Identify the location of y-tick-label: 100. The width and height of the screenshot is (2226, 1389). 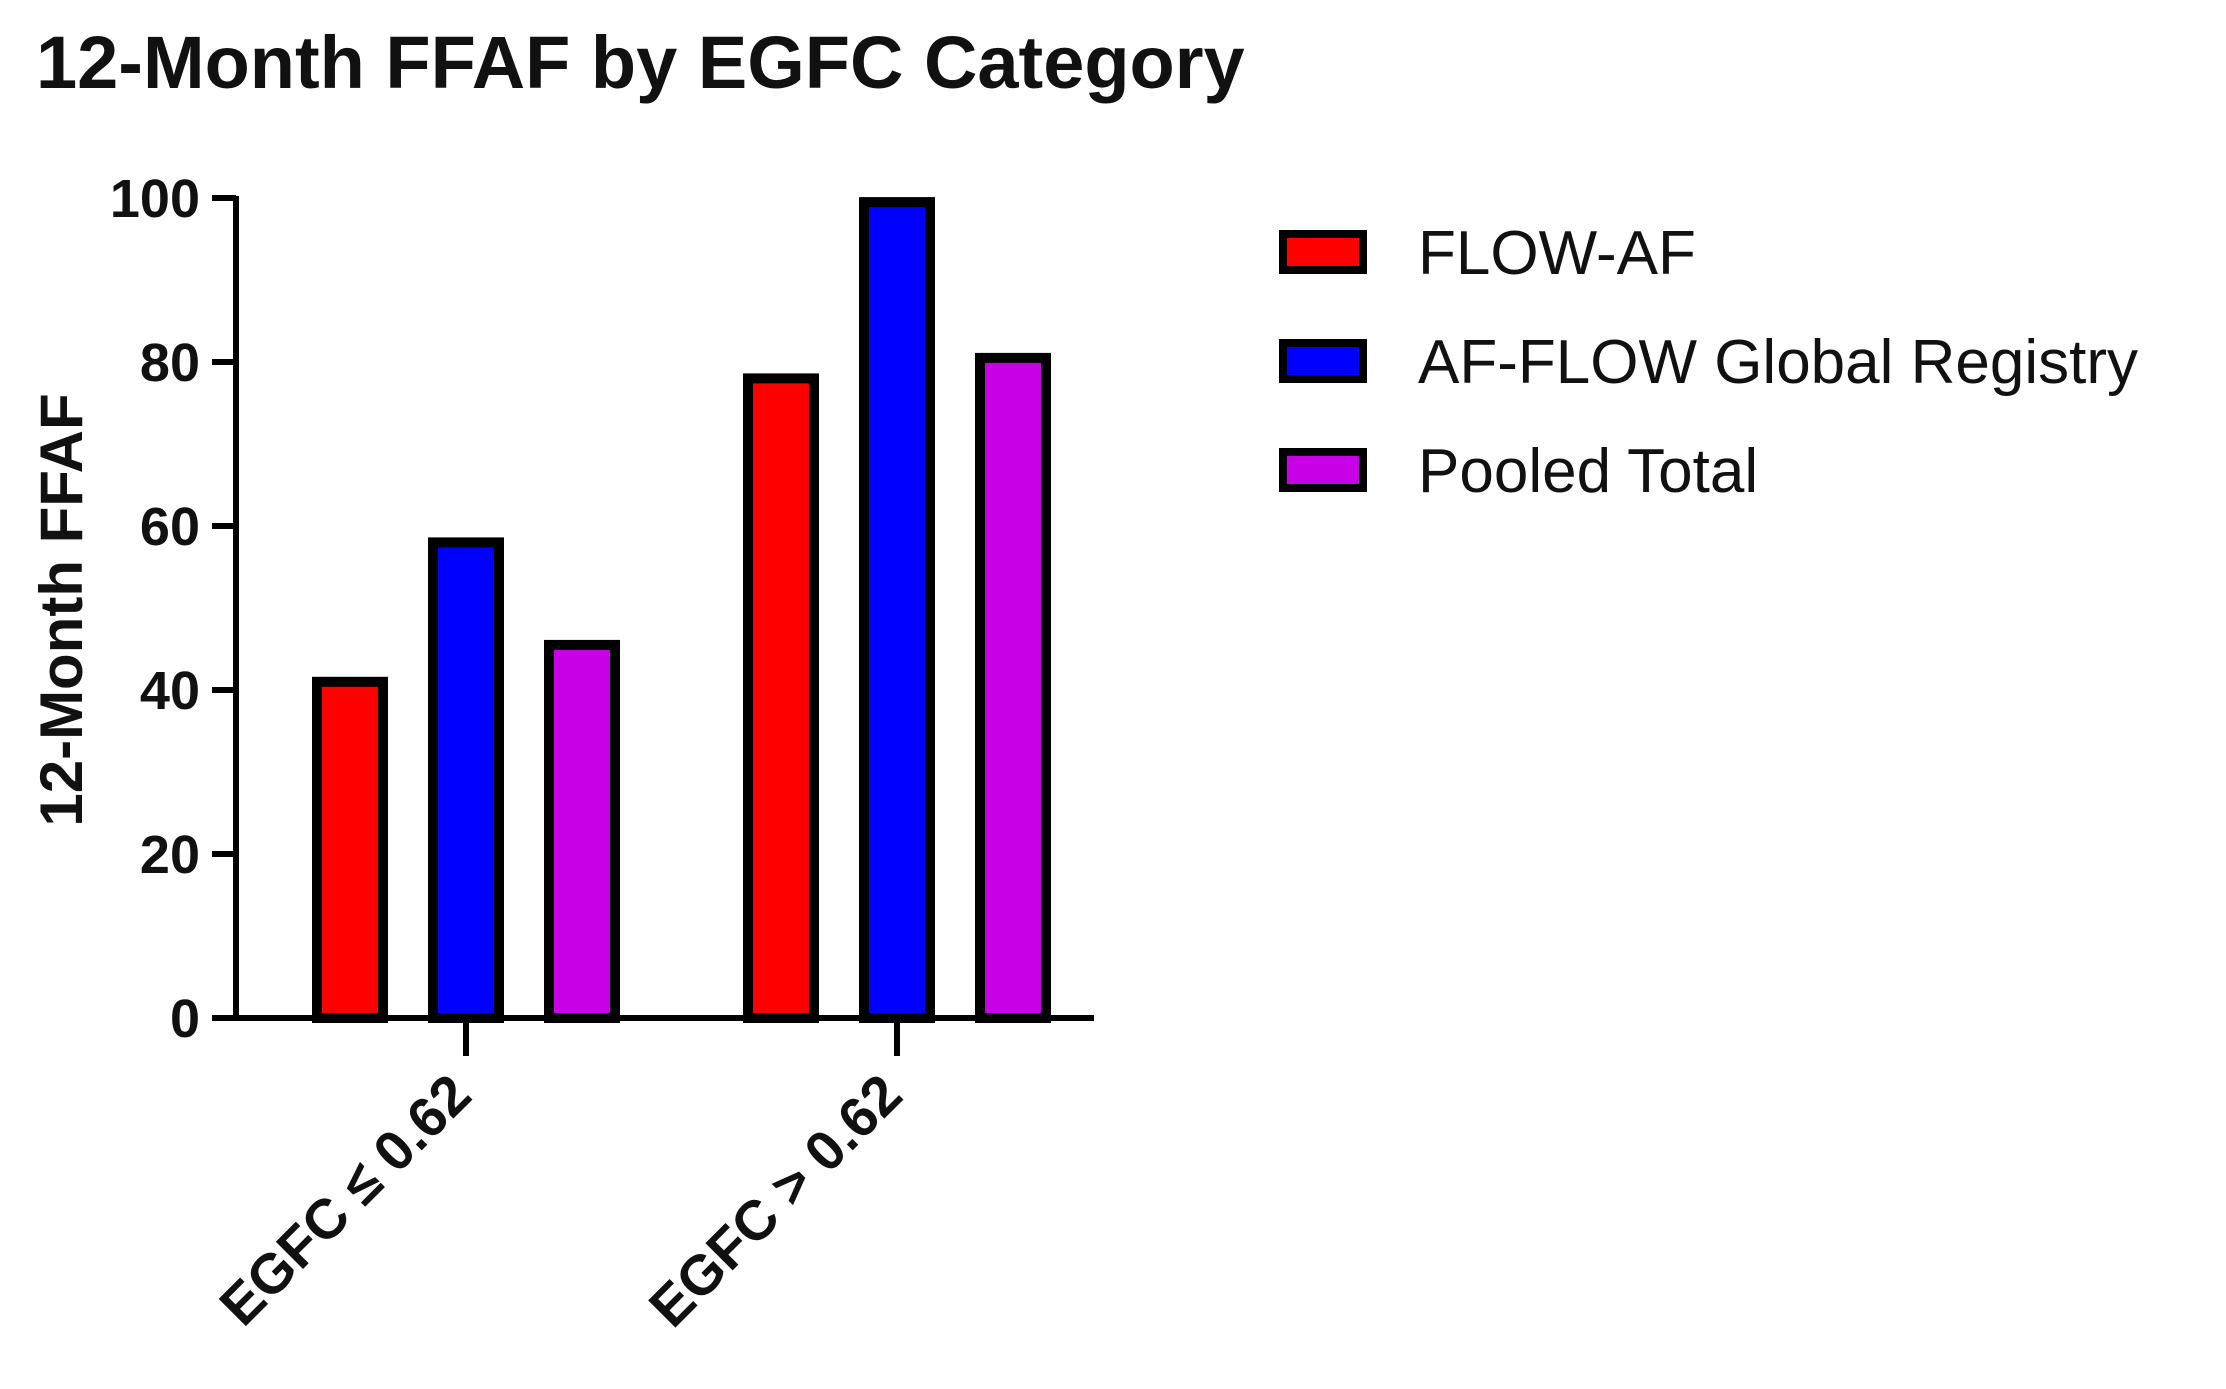
(155, 199).